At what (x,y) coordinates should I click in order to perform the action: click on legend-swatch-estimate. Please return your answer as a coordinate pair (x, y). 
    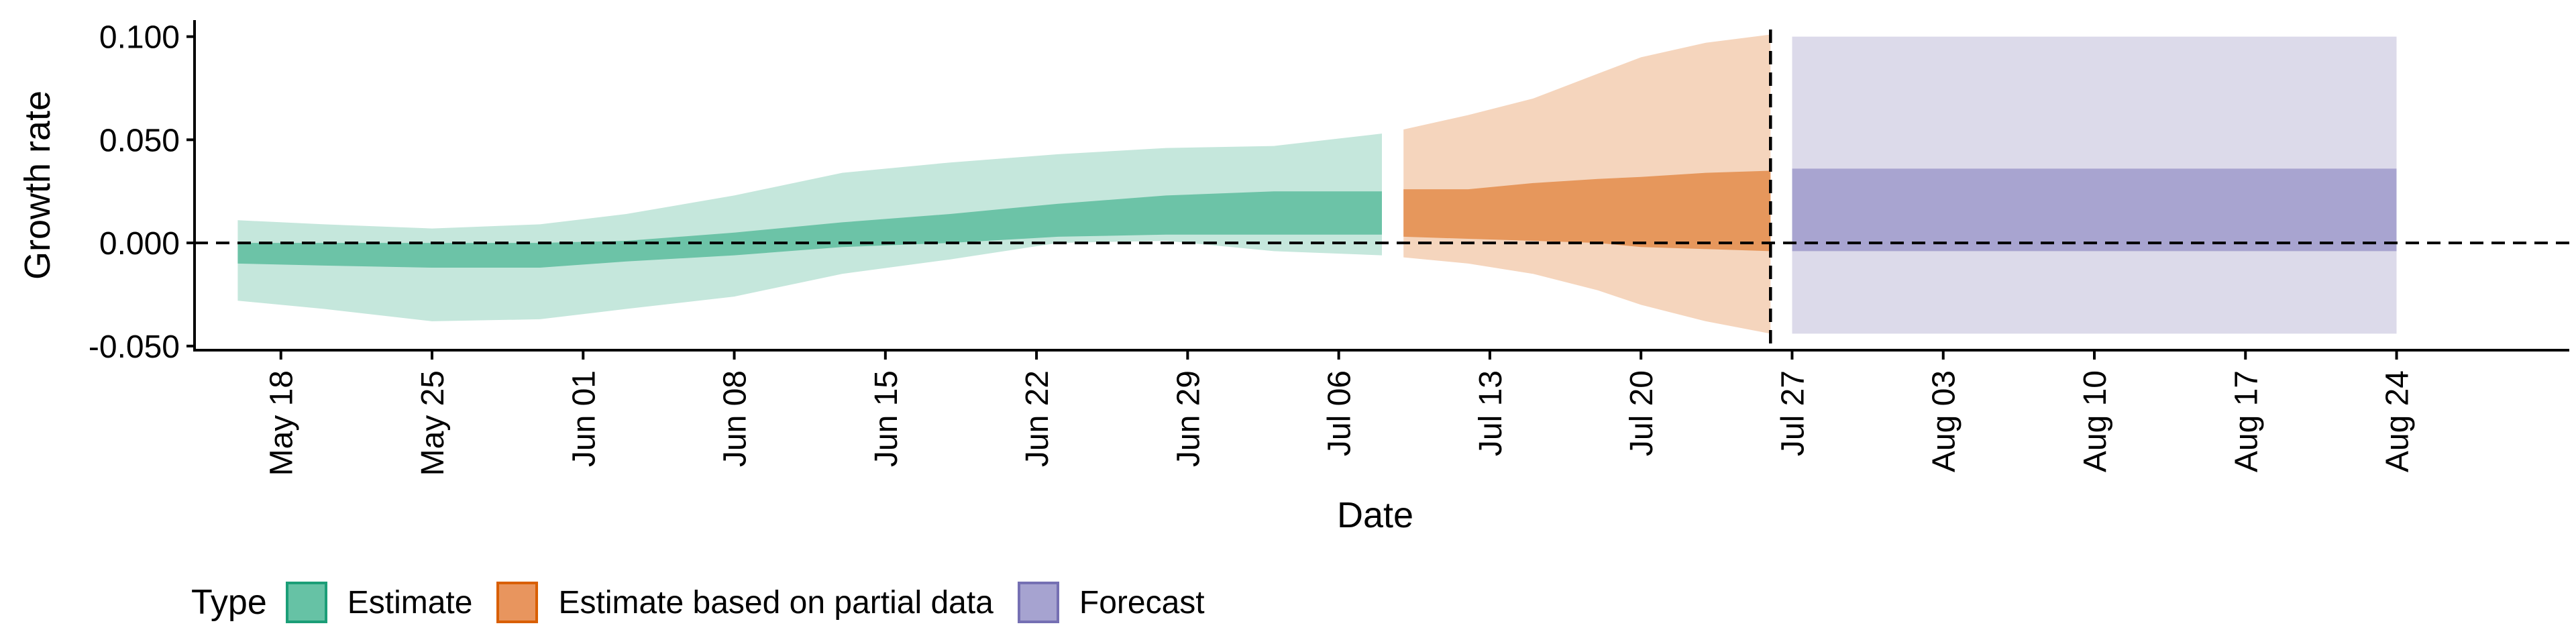
    Looking at the image, I should click on (306, 602).